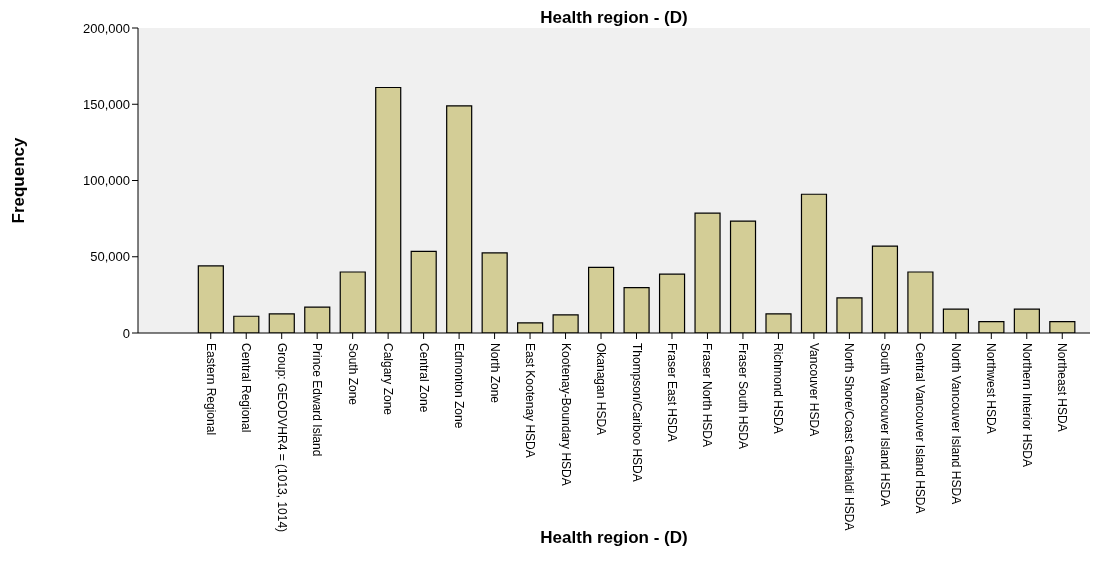 The width and height of the screenshot is (1104, 569). Describe the element at coordinates (352, 374) in the screenshot. I see `x-tick-label: South Zone` at that location.